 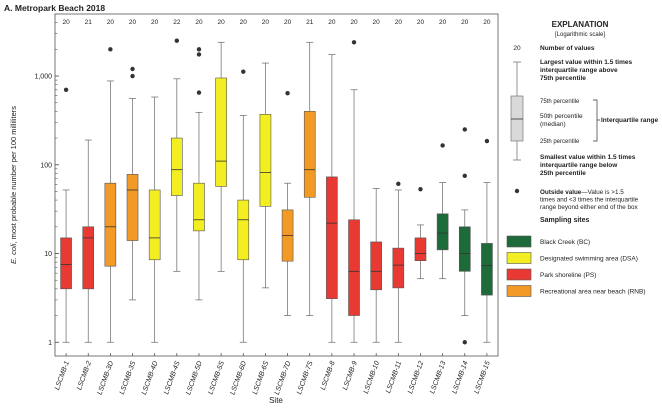 What do you see at coordinates (199, 160) in the screenshot?
I see `box-lscmb-5d: 20` at bounding box center [199, 160].